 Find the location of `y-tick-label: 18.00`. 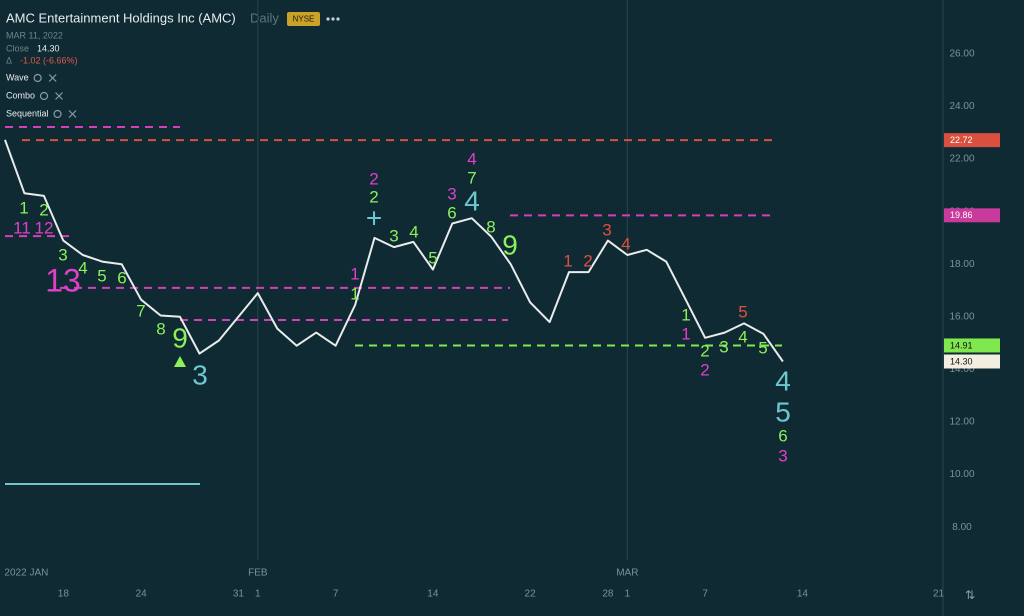

y-tick-label: 18.00 is located at coordinates (961, 264).